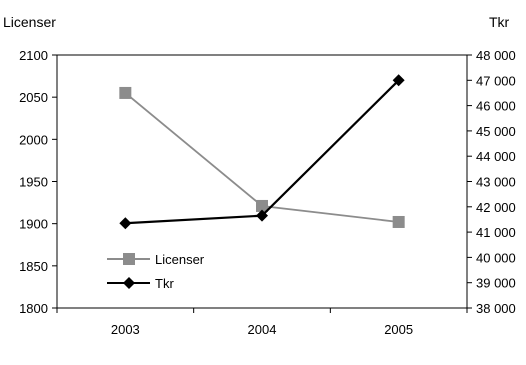 The width and height of the screenshot is (526, 365). Describe the element at coordinates (496, 257) in the screenshot. I see `right-tick-label: 40 000` at that location.